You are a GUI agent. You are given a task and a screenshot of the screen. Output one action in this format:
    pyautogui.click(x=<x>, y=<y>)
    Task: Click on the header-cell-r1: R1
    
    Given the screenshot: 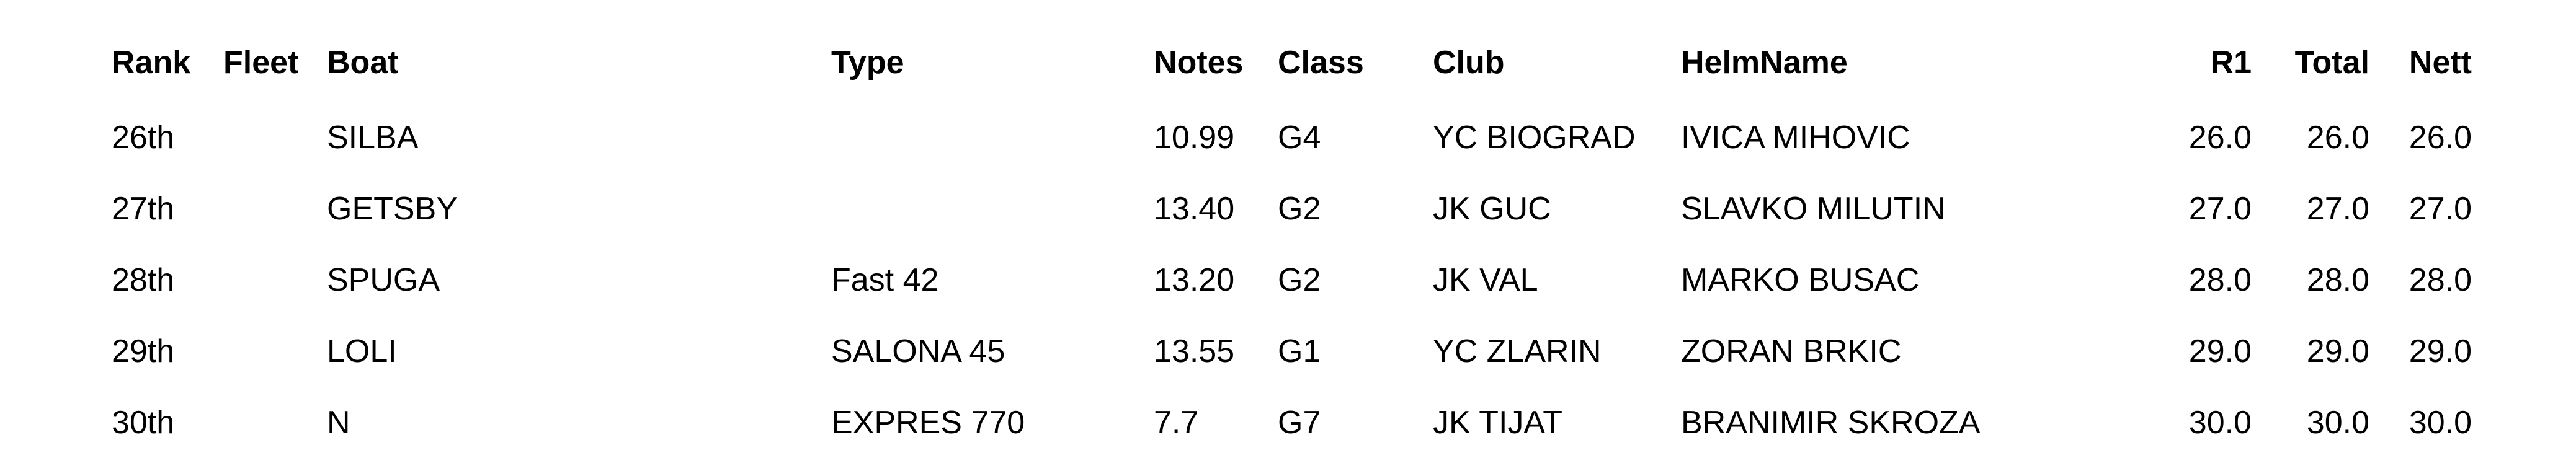 What is the action you would take?
    pyautogui.click(x=2231, y=63)
    